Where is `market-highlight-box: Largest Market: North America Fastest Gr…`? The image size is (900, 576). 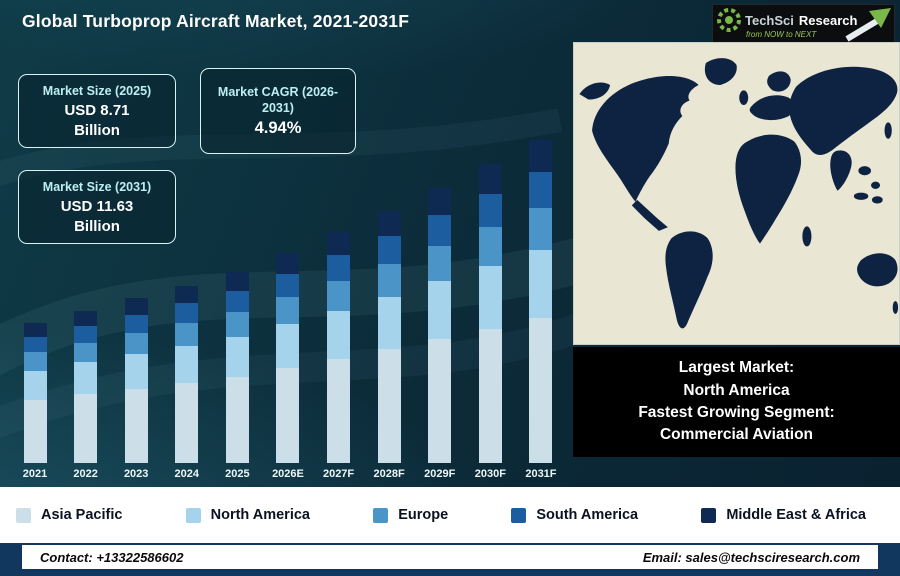
market-highlight-box: Largest Market: North America Fastest Gr… is located at coordinates (736, 402).